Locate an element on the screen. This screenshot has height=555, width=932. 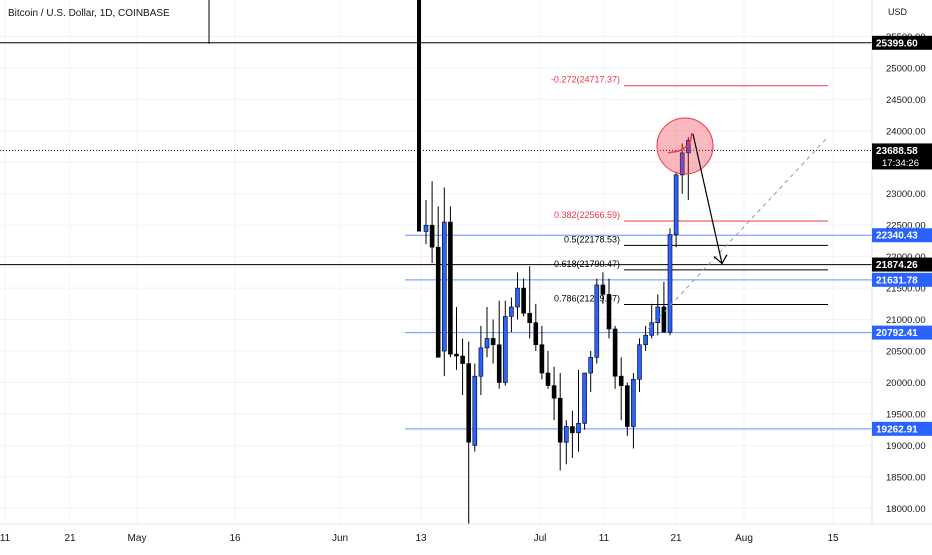
y-tick-label: 22500.00 is located at coordinates (906, 226).